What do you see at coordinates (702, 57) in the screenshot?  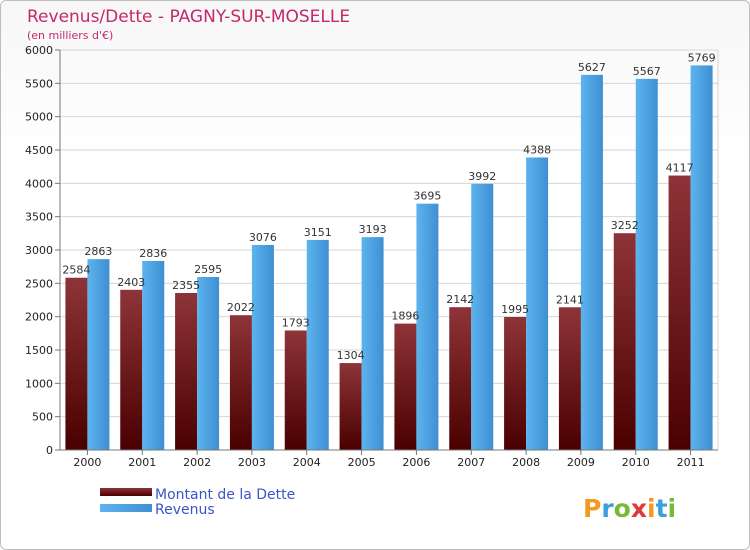 I see `data-label-revenue: 5769` at bounding box center [702, 57].